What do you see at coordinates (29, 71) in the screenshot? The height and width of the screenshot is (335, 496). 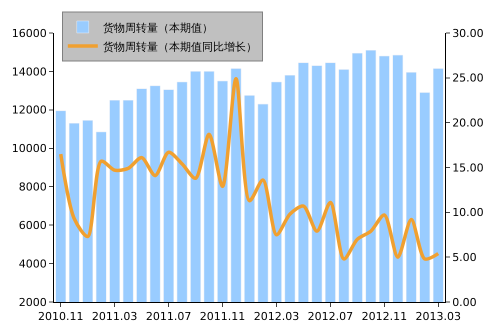 I see `y-tick-label: 14000` at bounding box center [29, 71].